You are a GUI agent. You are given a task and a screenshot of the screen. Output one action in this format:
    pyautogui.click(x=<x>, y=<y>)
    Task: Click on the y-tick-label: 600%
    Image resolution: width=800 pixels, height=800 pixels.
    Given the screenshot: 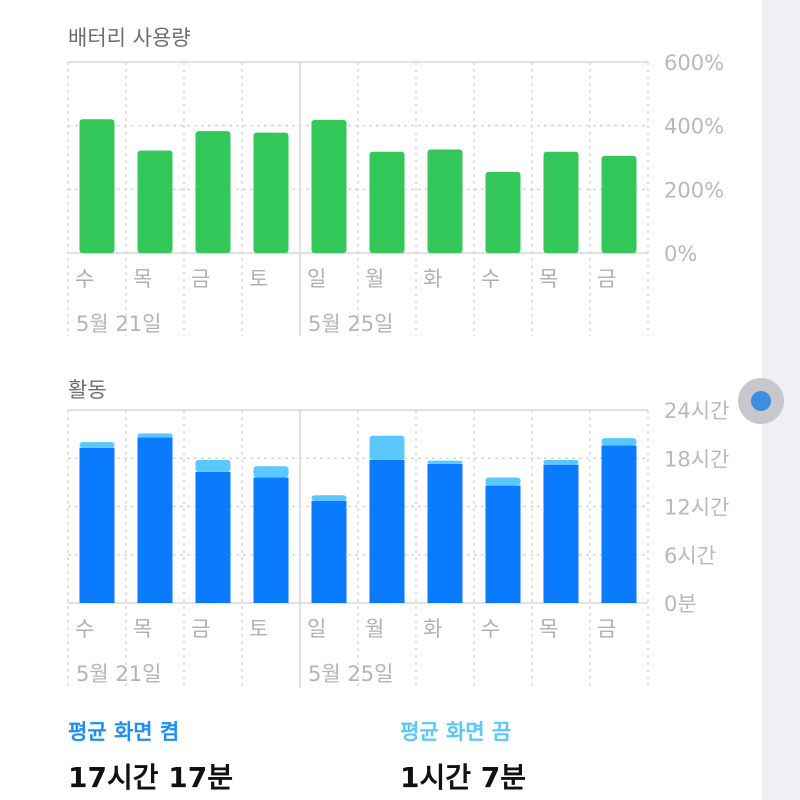 What is the action you would take?
    pyautogui.click(x=694, y=63)
    